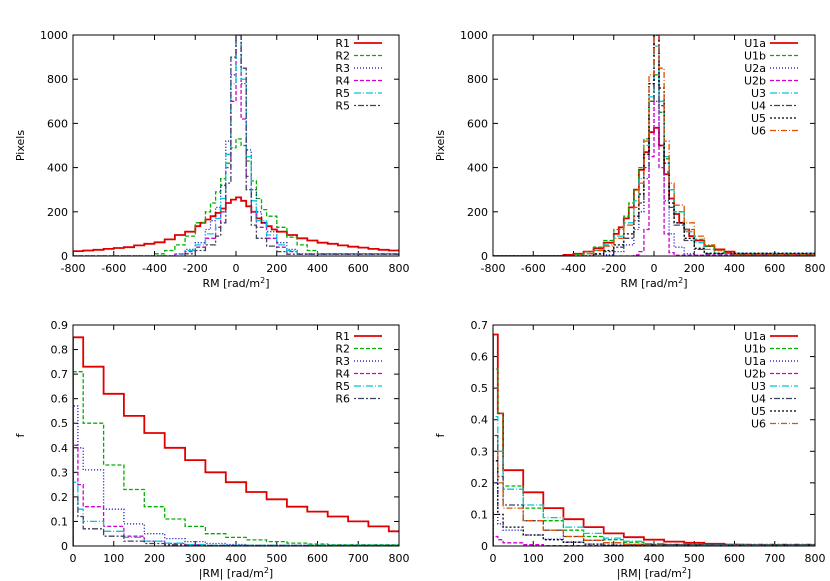 The height and width of the screenshot is (581, 830). I want to click on series-line-u2a, so click(654, 178).